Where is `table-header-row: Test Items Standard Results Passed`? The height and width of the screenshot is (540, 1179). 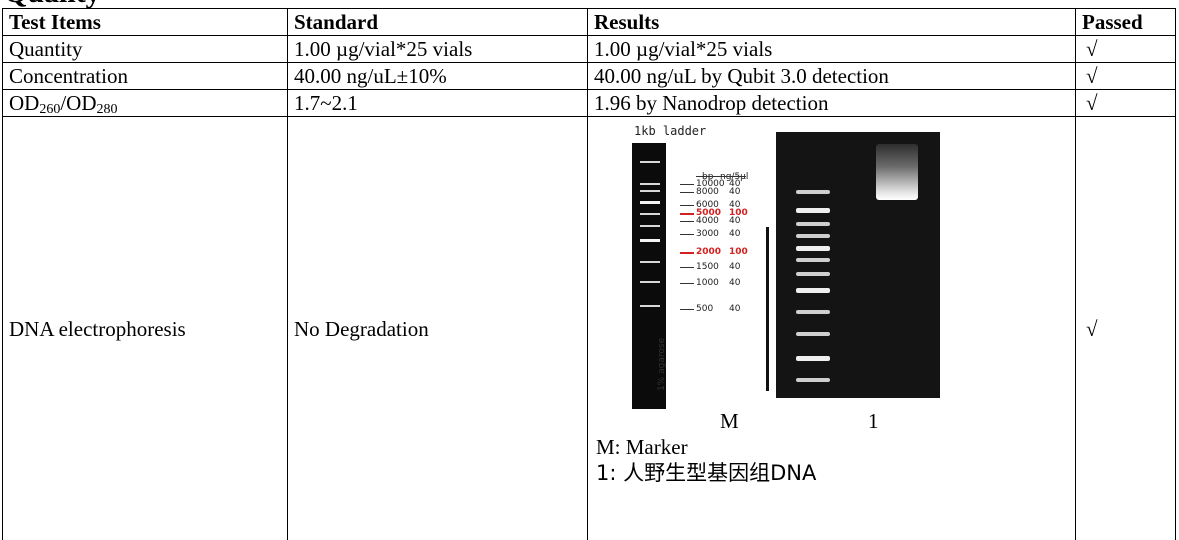 table-header-row: Test Items Standard Results Passed is located at coordinates (589, 22).